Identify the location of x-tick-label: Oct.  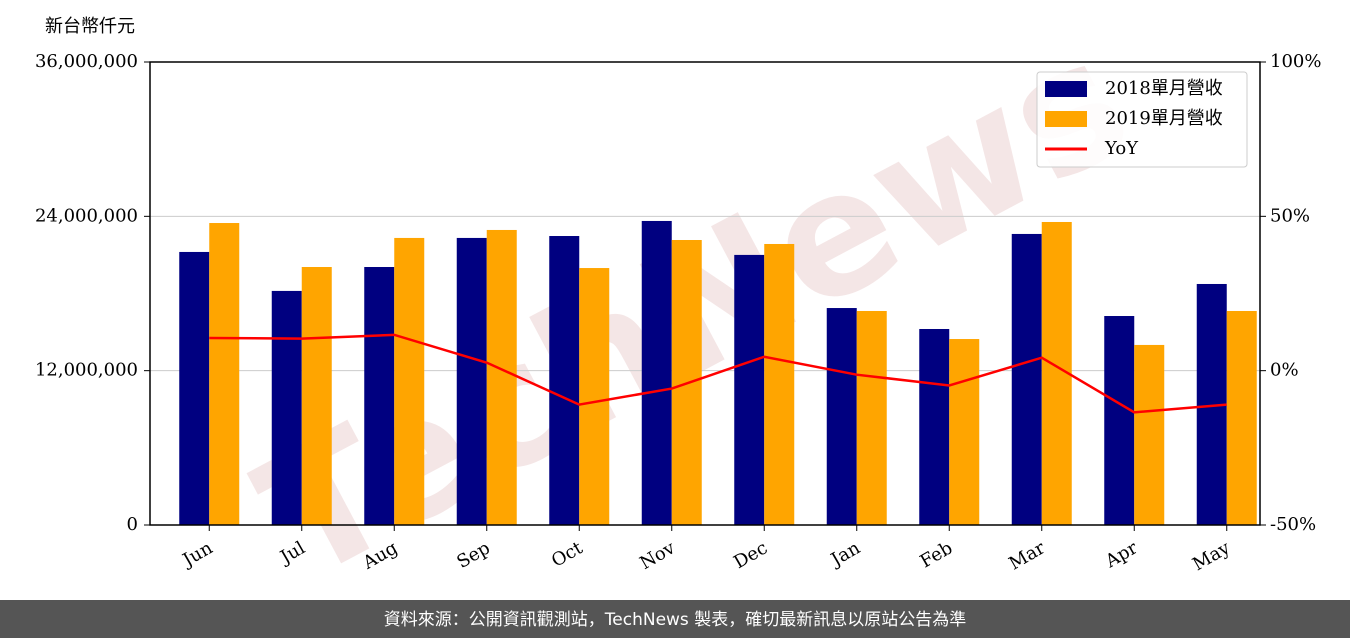
(567, 554).